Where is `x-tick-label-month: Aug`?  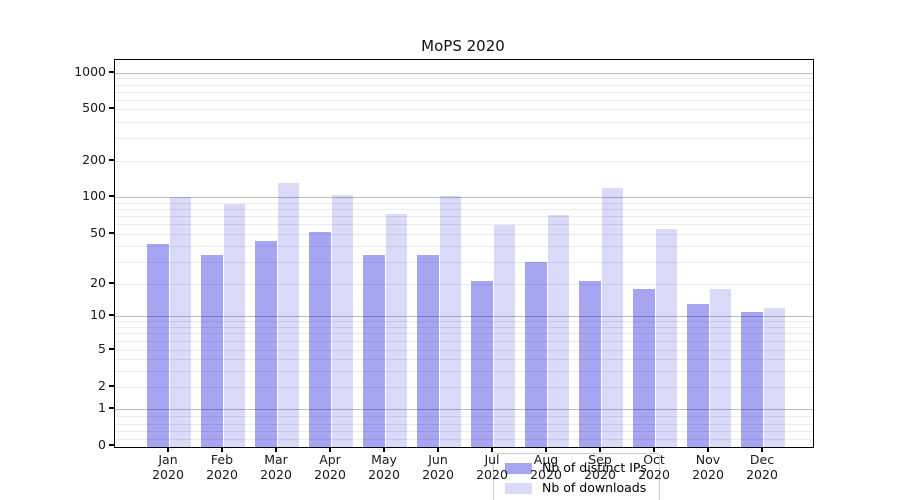
x-tick-label-month: Aug is located at coordinates (546, 459).